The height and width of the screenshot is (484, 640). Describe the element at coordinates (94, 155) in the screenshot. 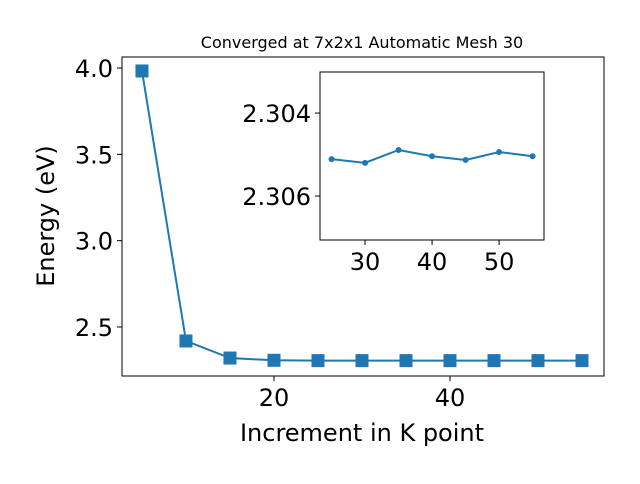

I see `y-tick-label: 3.5` at that location.